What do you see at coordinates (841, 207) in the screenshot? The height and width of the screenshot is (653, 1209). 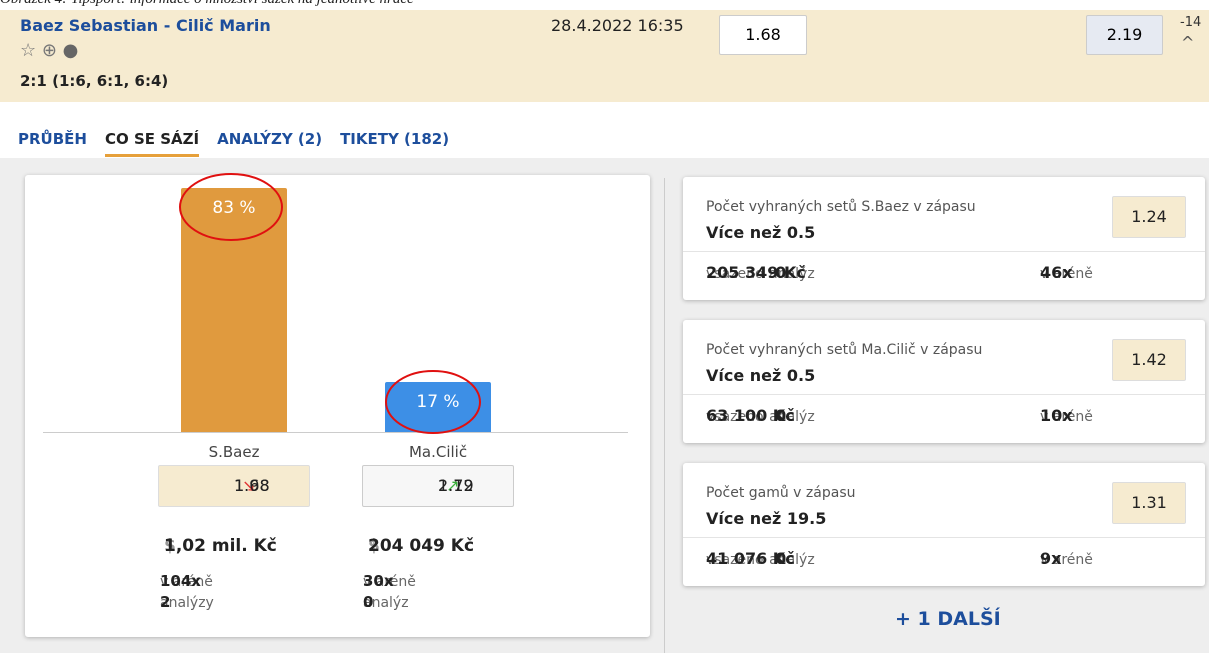 I see `bet-title: Počet vyhraných setů S.Baez v zápasu` at bounding box center [841, 207].